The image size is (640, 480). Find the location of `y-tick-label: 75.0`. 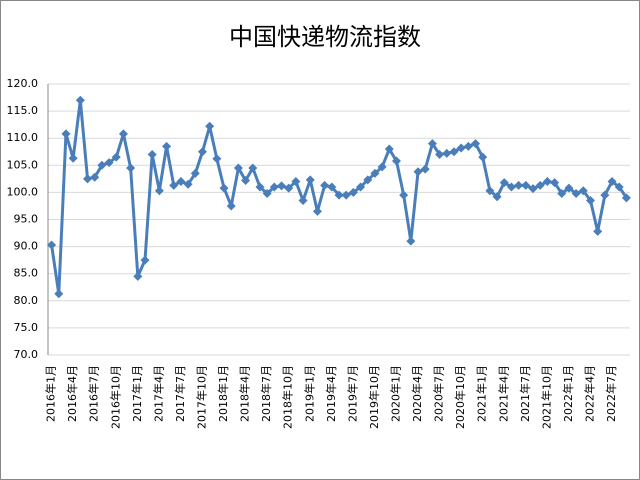

y-tick-label: 75.0 is located at coordinates (26, 327).